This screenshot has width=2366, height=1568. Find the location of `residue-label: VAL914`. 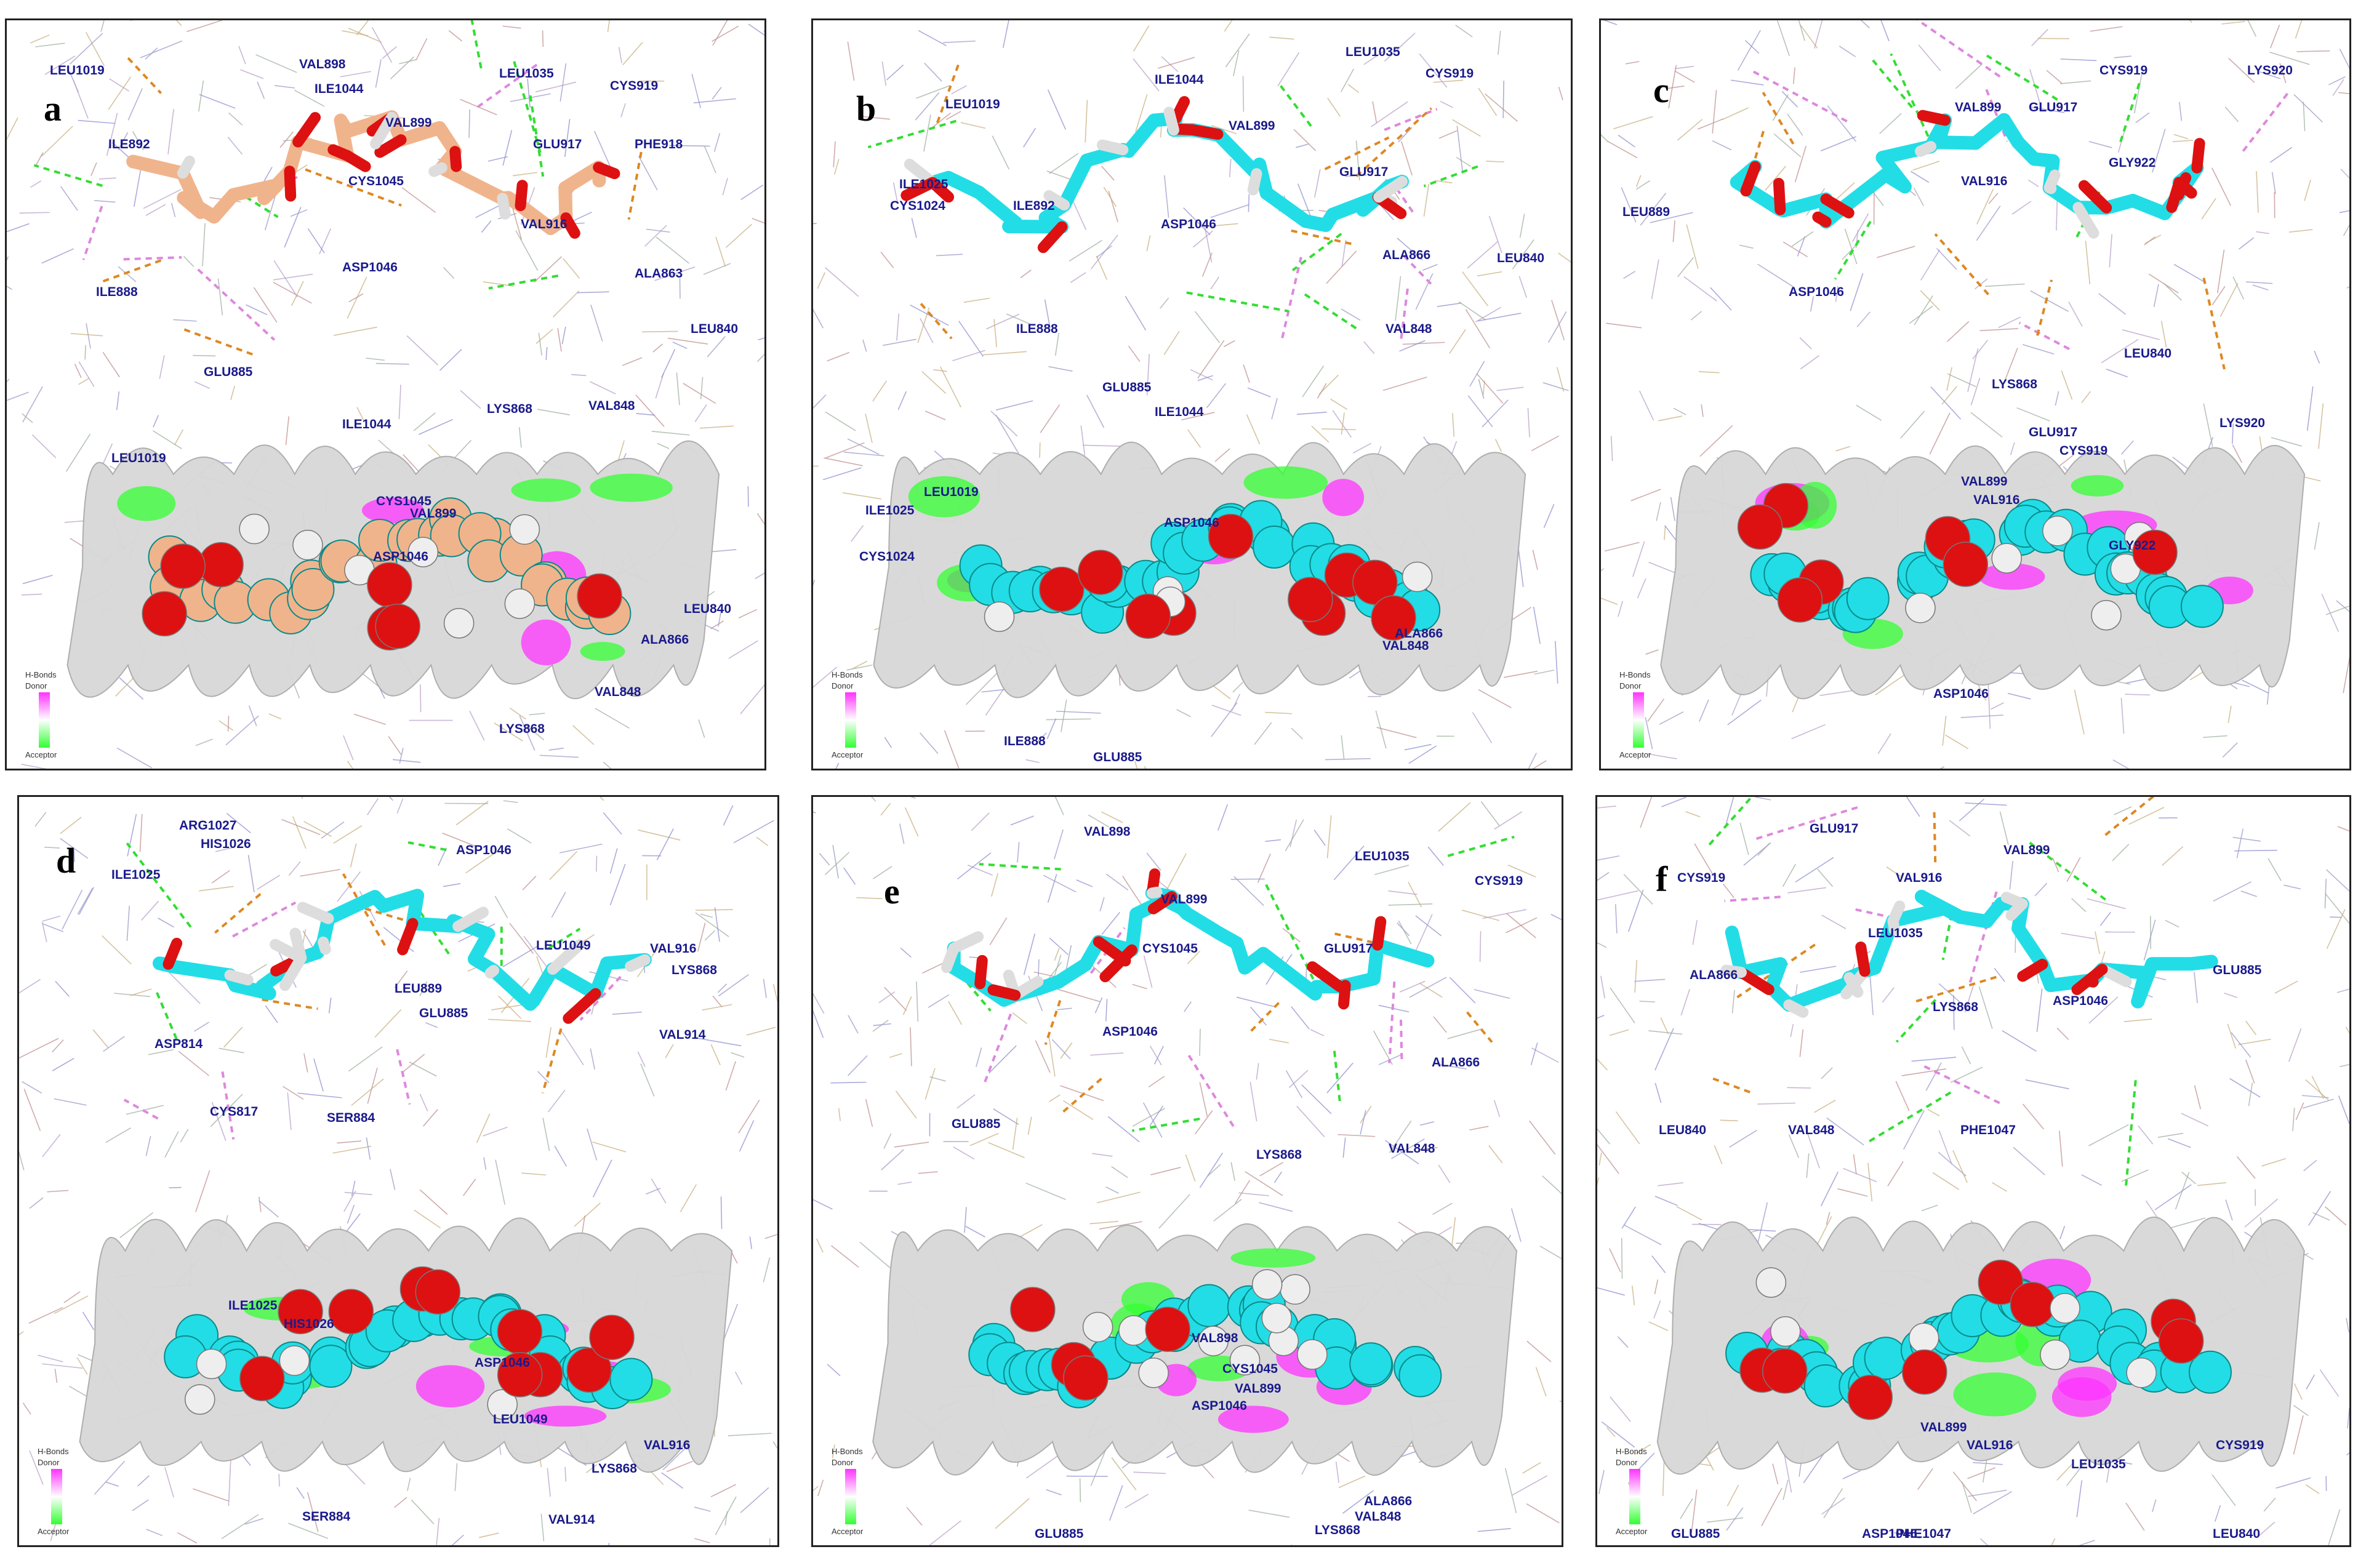

residue-label: VAL914 is located at coordinates (682, 1035).